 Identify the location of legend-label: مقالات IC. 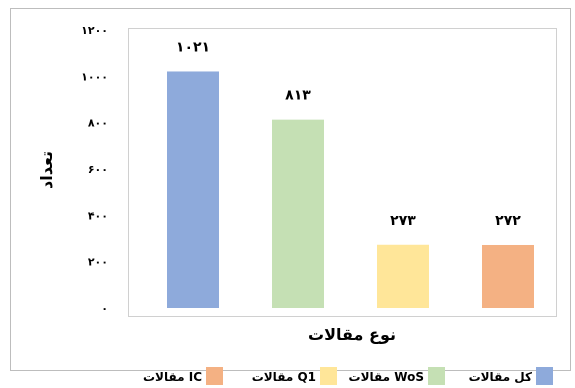
(172, 377).